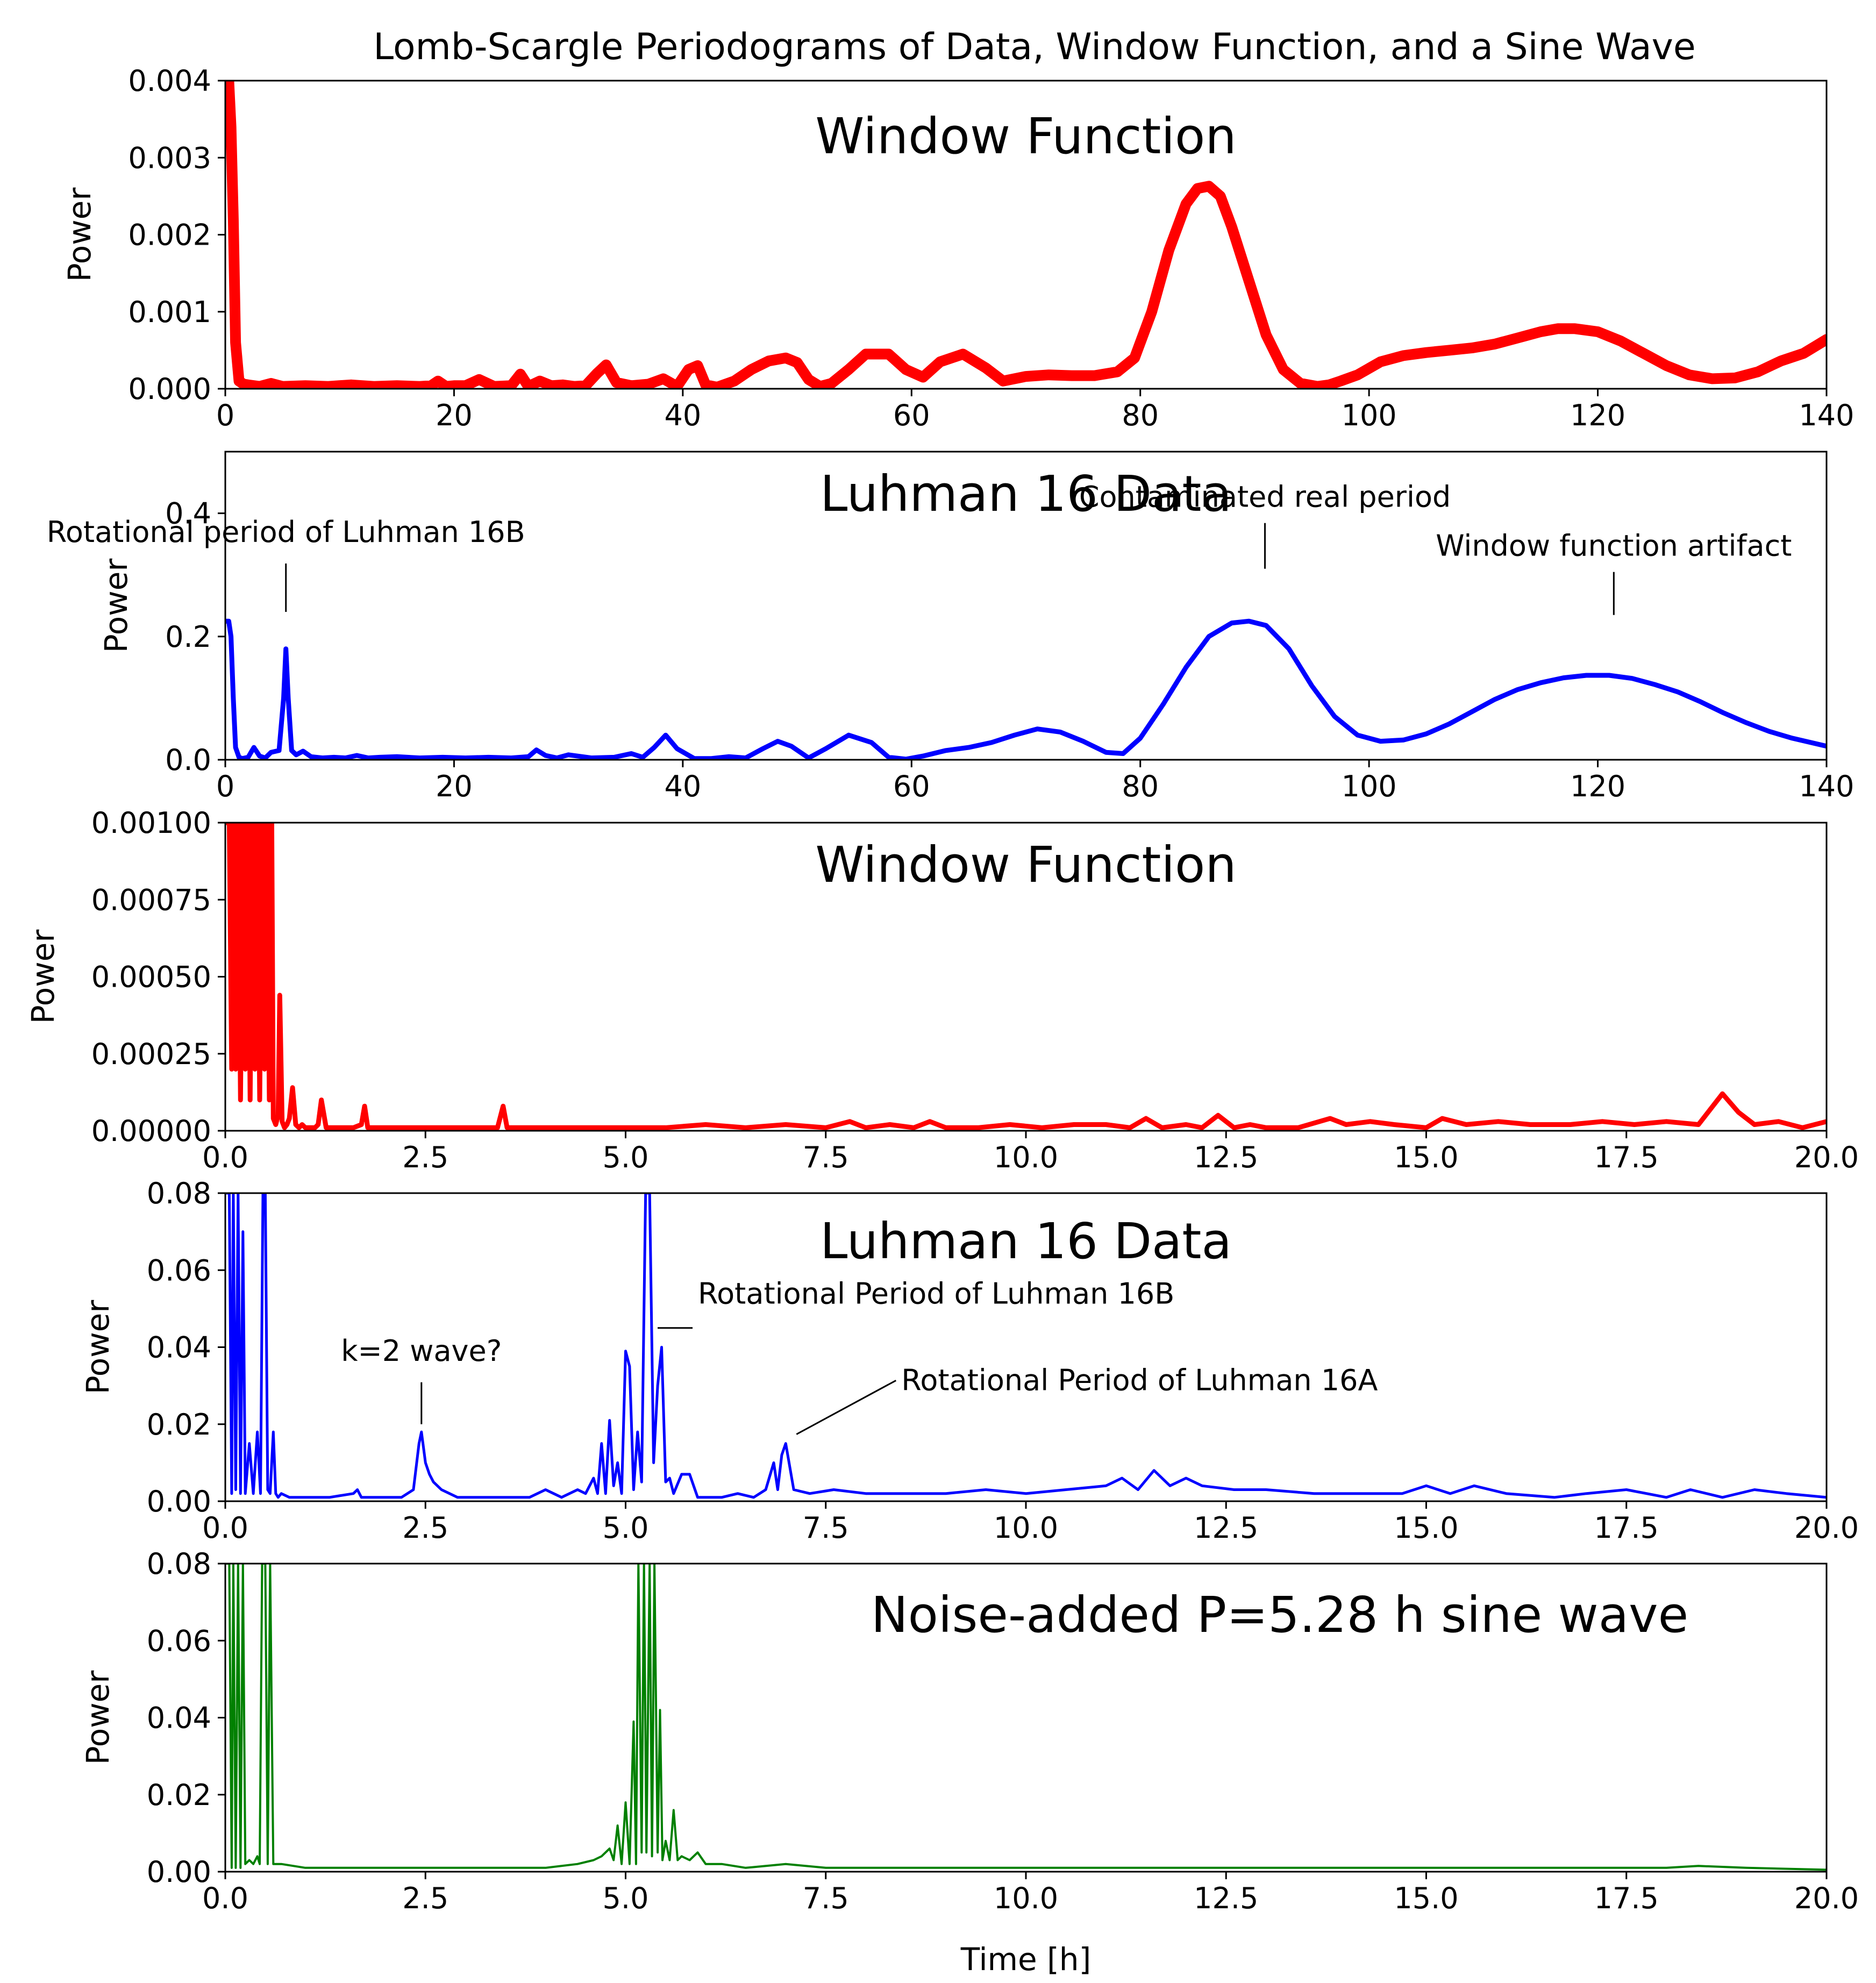 Image resolution: width=1876 pixels, height=1983 pixels. I want to click on y-tick-label: 0.0, so click(188, 760).